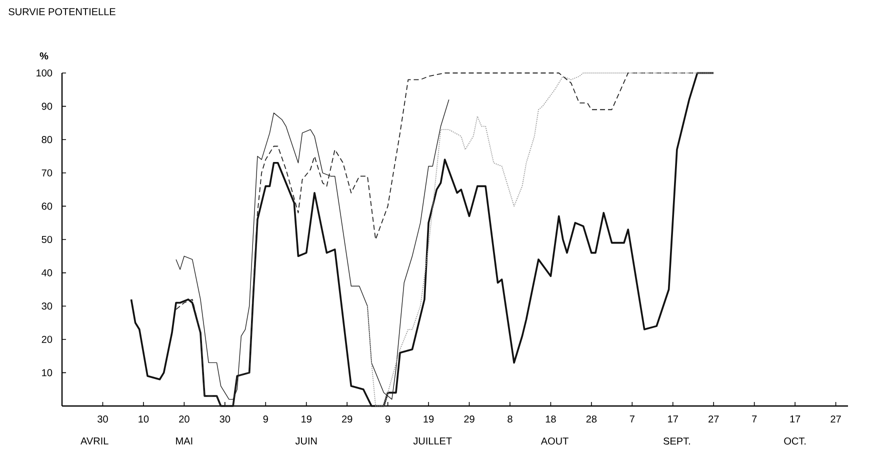  Describe the element at coordinates (184, 441) in the screenshot. I see `x2-tick-label: MAI` at that location.